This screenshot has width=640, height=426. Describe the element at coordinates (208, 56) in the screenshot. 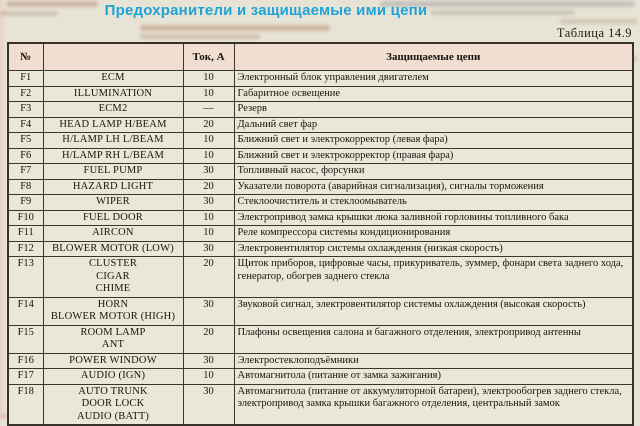

I see `column-header-current: Ток, А` at that location.